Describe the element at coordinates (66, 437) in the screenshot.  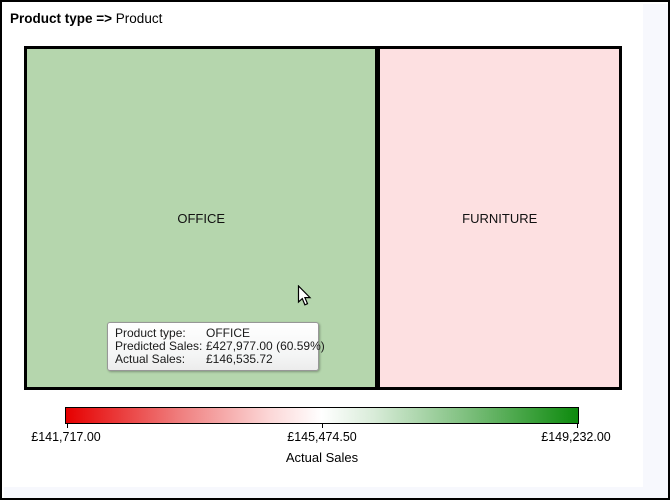
I see `legend-min-label: £141,717.00` at that location.